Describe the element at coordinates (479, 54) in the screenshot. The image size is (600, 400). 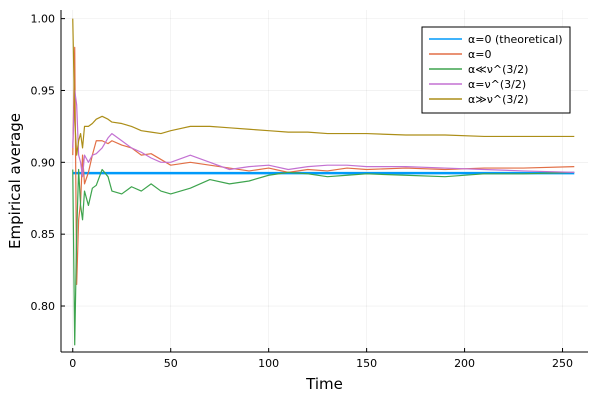
I see `legend-label-2: α=0` at that location.